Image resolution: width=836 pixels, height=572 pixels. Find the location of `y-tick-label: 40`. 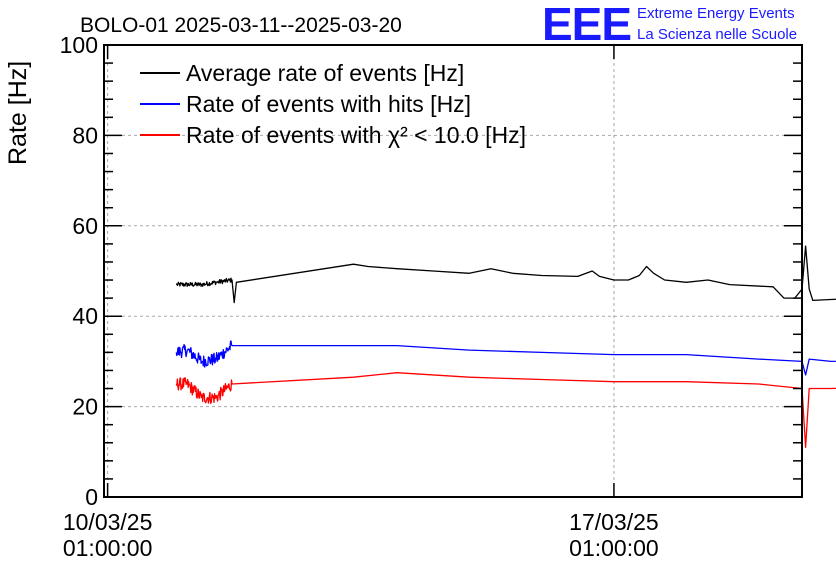

y-tick-label: 40 is located at coordinates (85, 316).